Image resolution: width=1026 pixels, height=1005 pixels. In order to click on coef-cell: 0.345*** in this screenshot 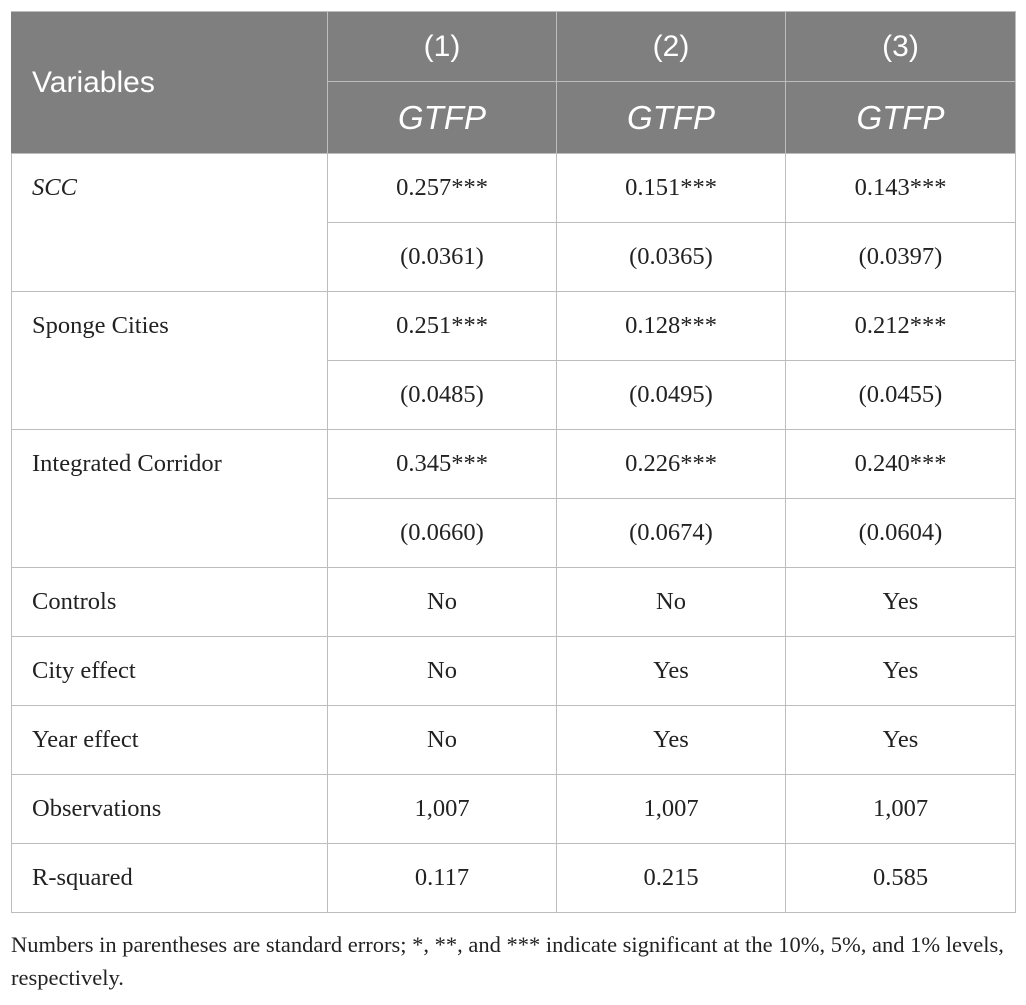, I will do `click(442, 464)`.